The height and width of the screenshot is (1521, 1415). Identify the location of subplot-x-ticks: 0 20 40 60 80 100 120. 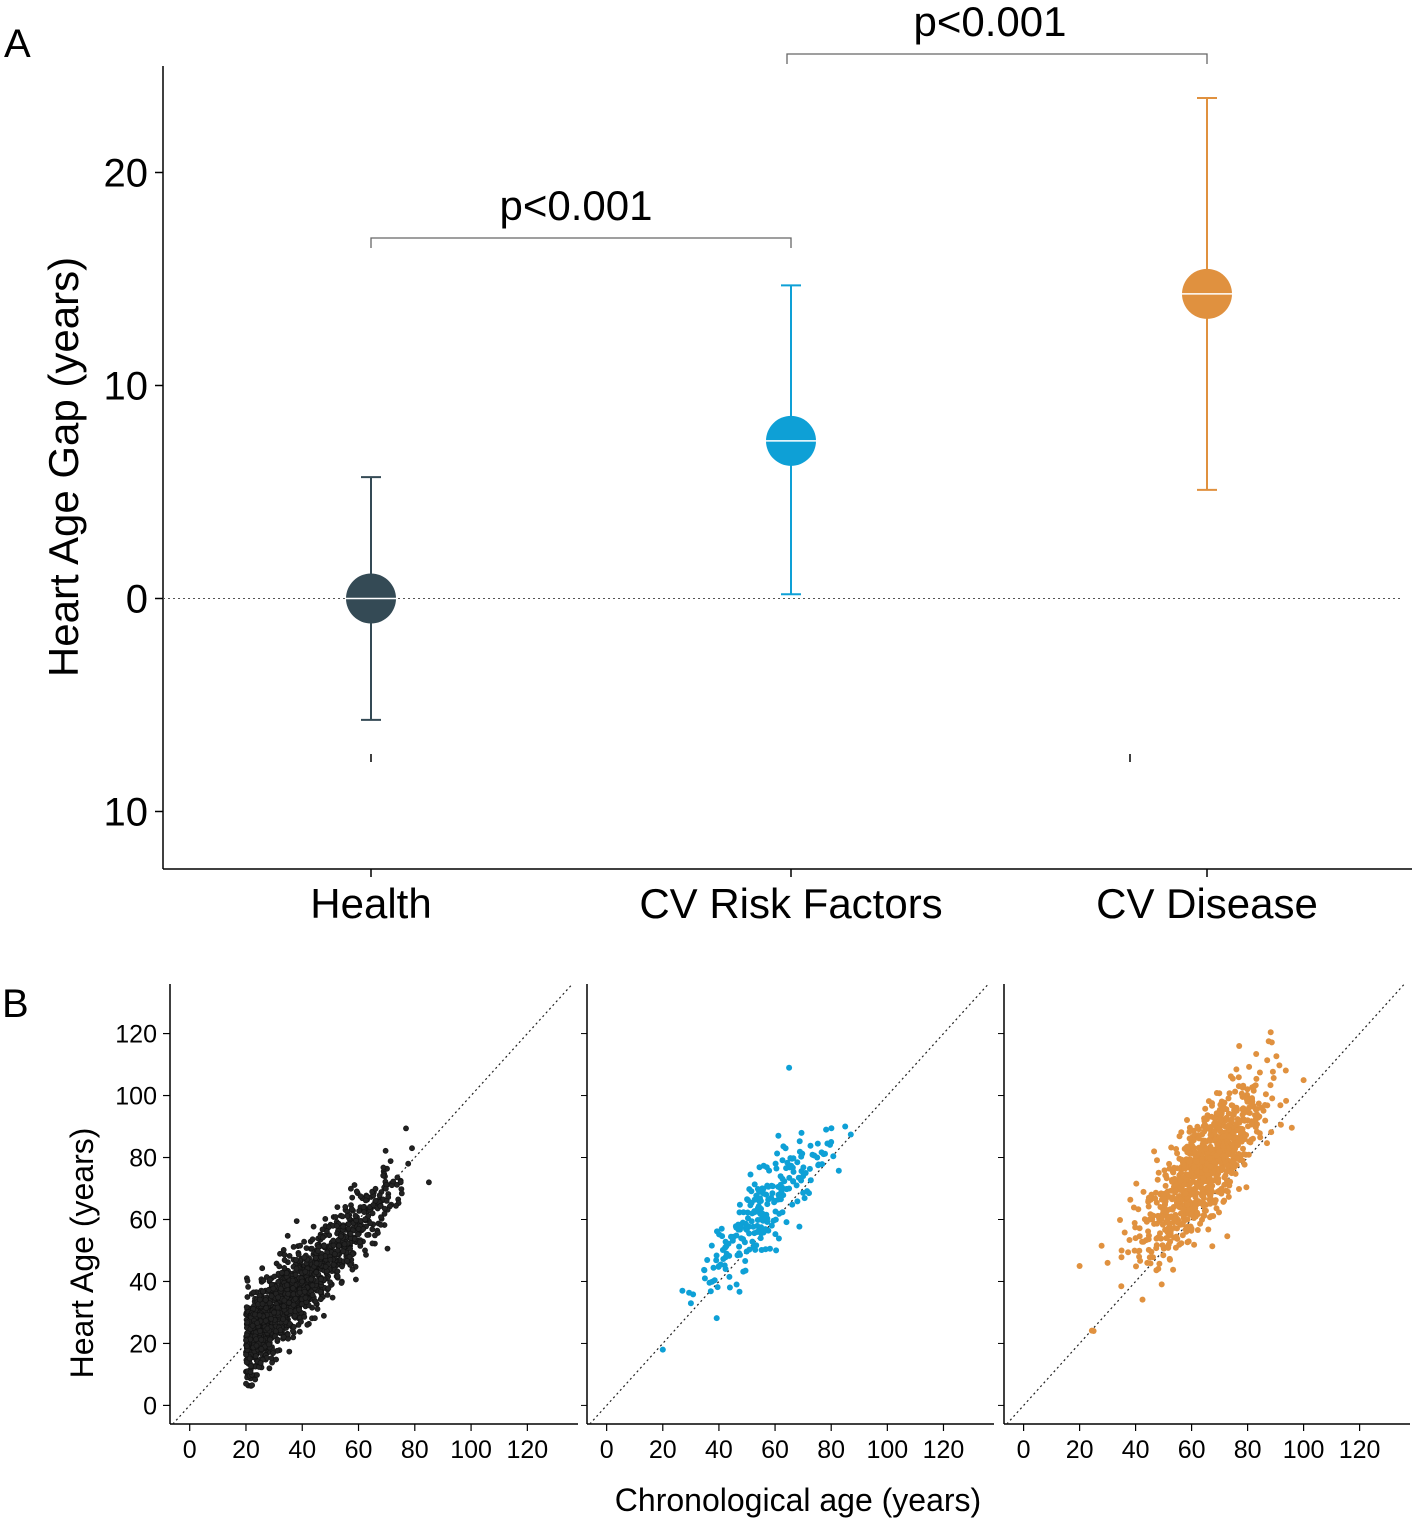
(365, 1444).